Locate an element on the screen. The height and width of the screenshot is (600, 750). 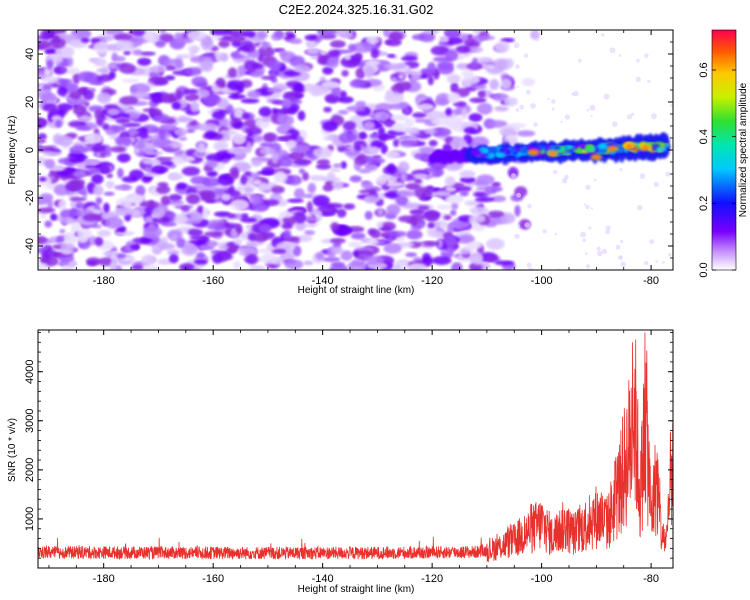
x-tick-label: -140 is located at coordinates (323, 579).